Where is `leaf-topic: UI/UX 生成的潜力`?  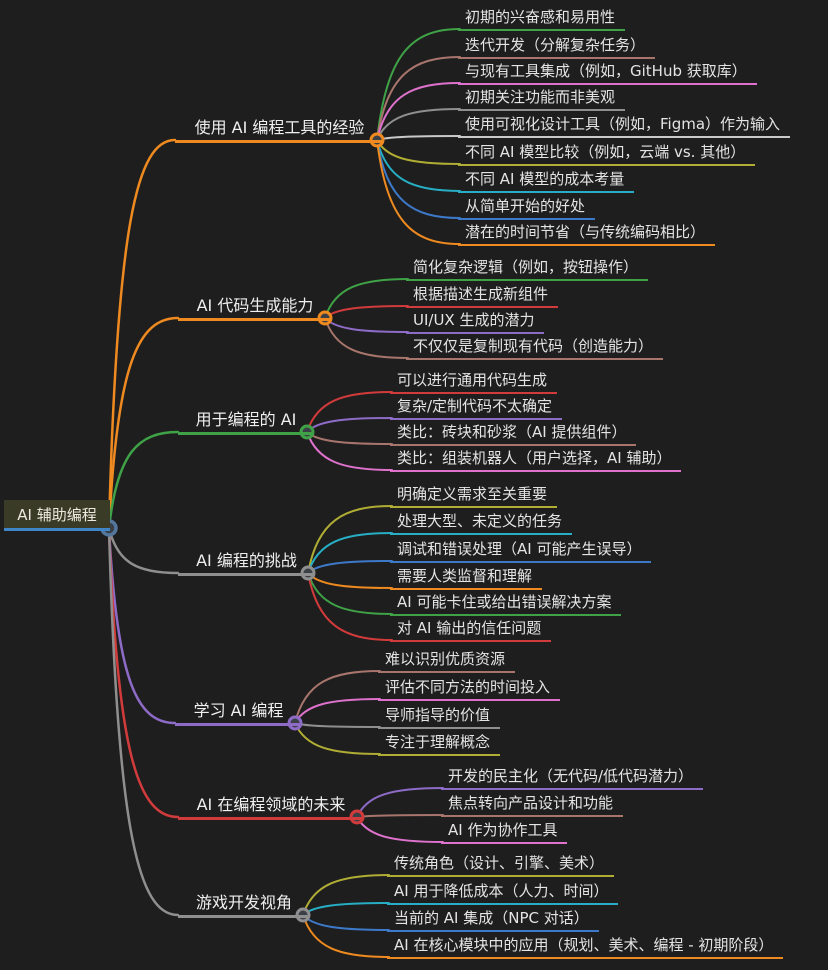
leaf-topic: UI/UX 生成的潜力 is located at coordinates (475, 321).